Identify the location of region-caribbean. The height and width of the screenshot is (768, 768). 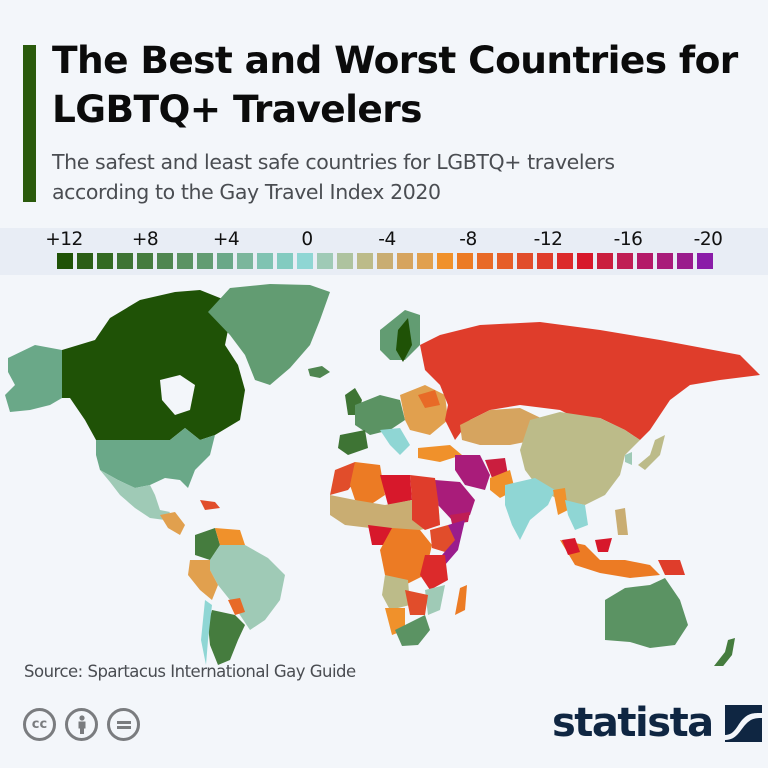
(210, 505).